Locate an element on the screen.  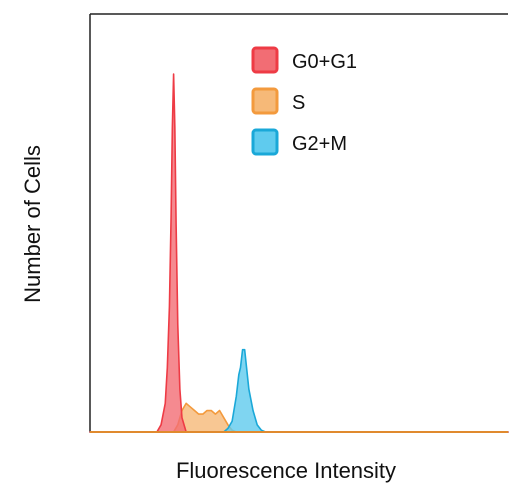
y-axis-label: Number of Cells is located at coordinates (32, 224).